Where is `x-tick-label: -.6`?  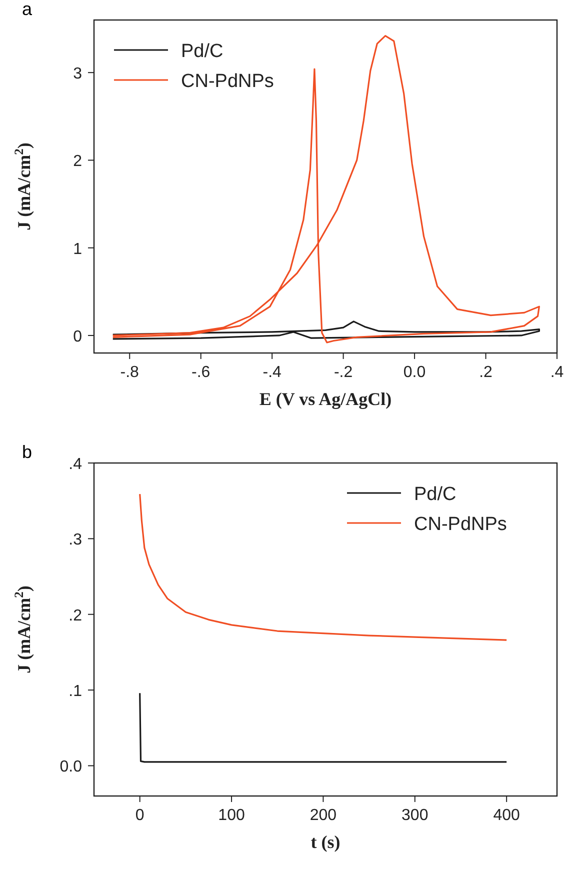 x-tick-label: -.6 is located at coordinates (201, 372).